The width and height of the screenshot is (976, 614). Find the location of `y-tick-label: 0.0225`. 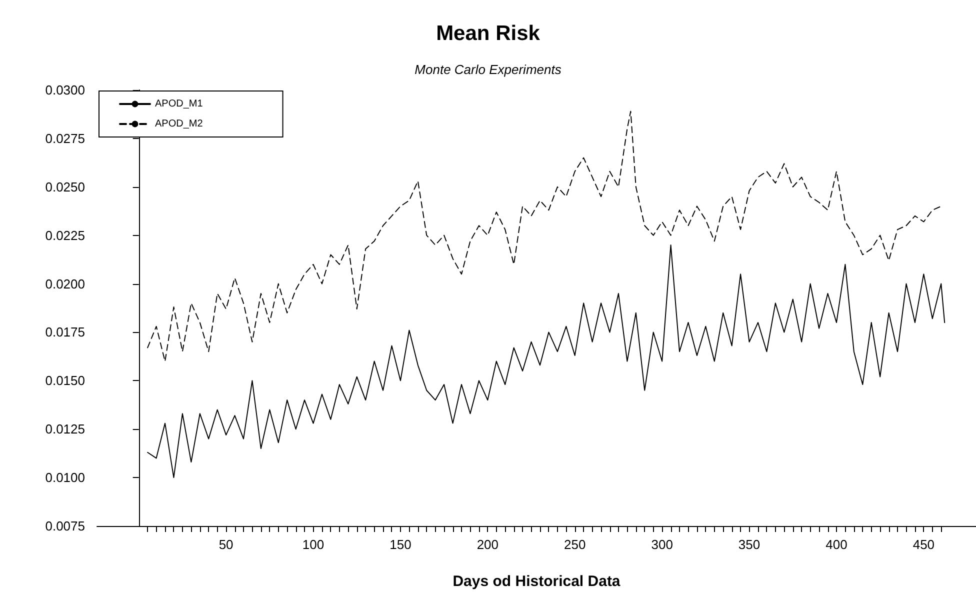

y-tick-label: 0.0225 is located at coordinates (65, 235).